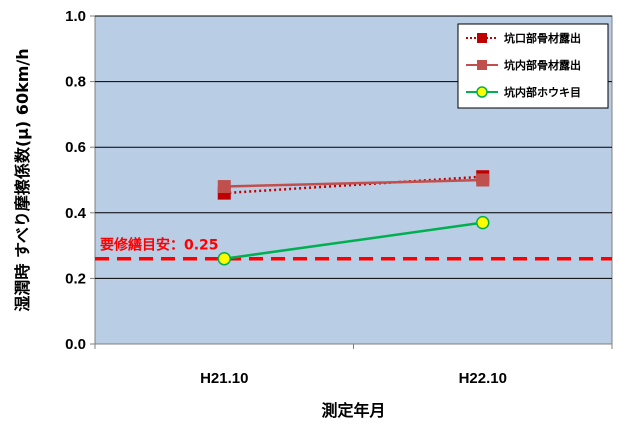 This screenshot has width=619, height=424. I want to click on legend-label: 坑内部骨材露出, so click(542, 65).